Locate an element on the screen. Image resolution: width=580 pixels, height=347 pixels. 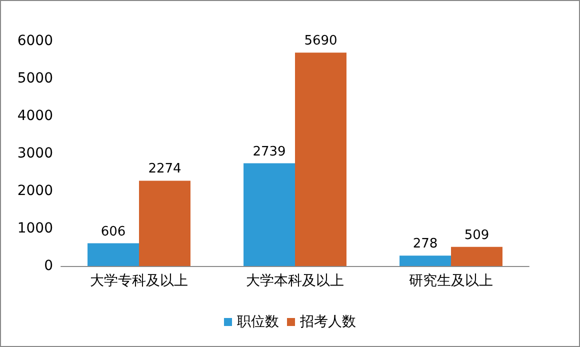
y-tick-label: 0 is located at coordinates (48, 266).